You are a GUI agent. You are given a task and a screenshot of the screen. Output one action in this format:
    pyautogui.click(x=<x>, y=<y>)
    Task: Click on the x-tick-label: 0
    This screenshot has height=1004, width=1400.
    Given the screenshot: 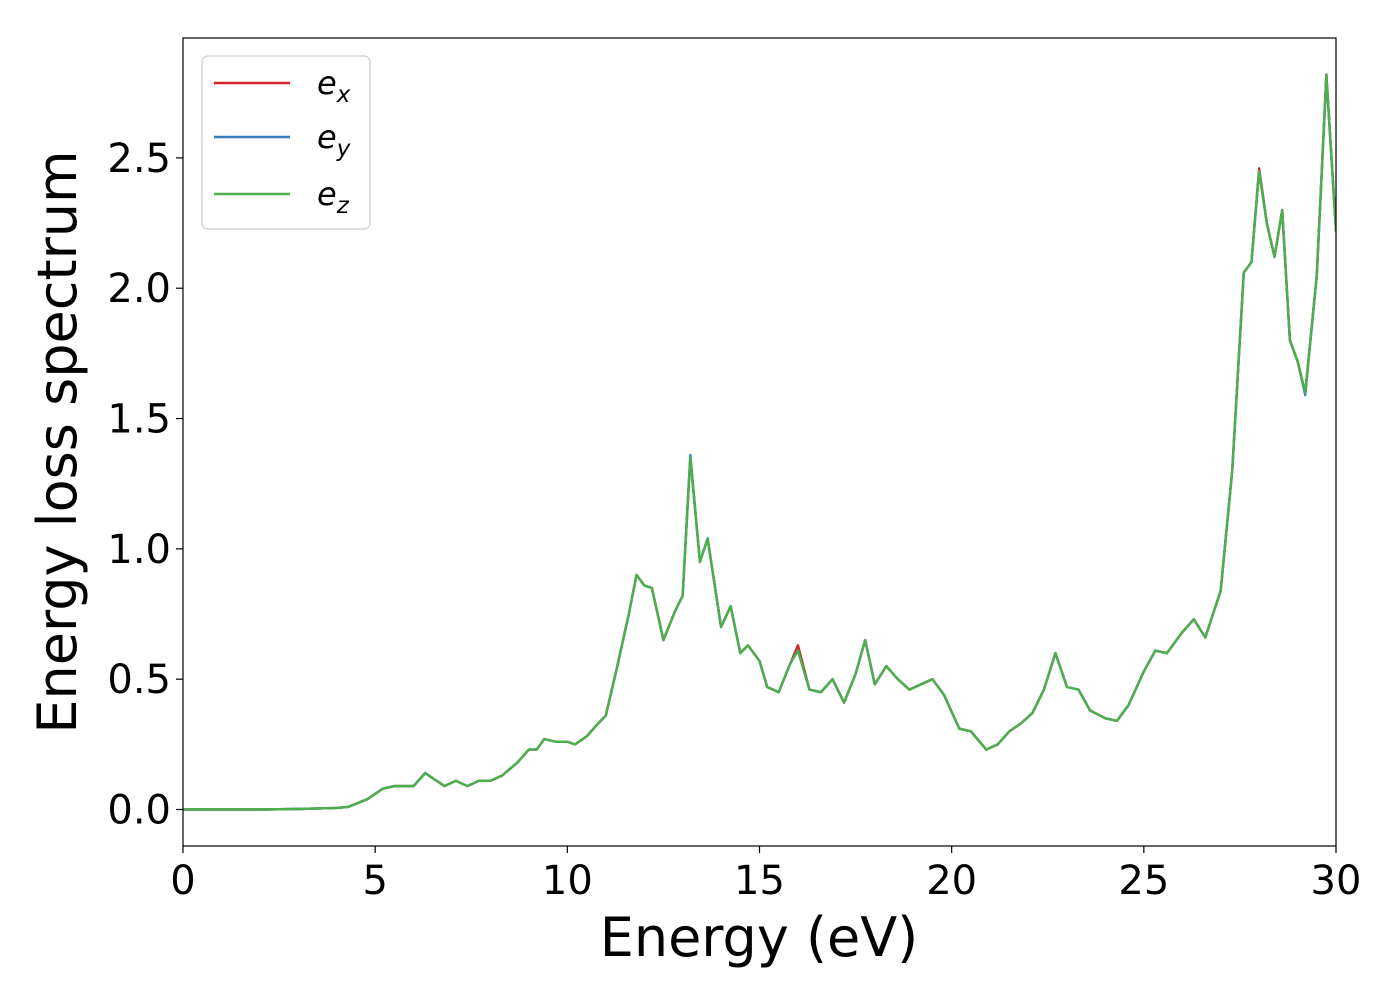 What is the action you would take?
    pyautogui.click(x=182, y=881)
    